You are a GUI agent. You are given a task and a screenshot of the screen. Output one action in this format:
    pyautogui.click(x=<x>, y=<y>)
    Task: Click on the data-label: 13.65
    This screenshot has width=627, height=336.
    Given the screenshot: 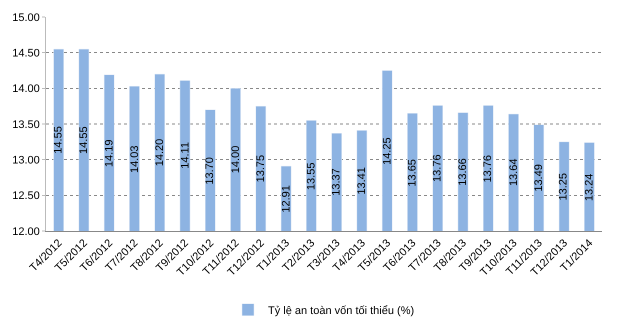 What is the action you would take?
    pyautogui.click(x=412, y=173)
    